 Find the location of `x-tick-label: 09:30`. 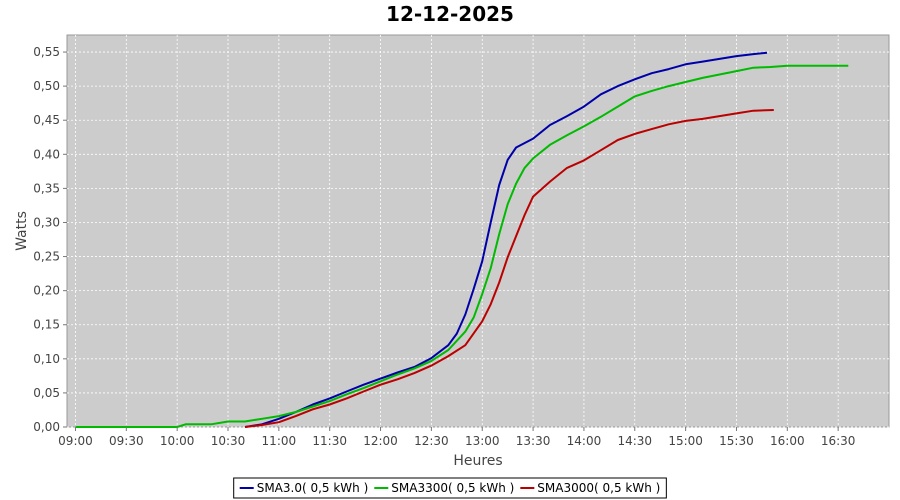

x-tick-label: 09:30 is located at coordinates (126, 441).